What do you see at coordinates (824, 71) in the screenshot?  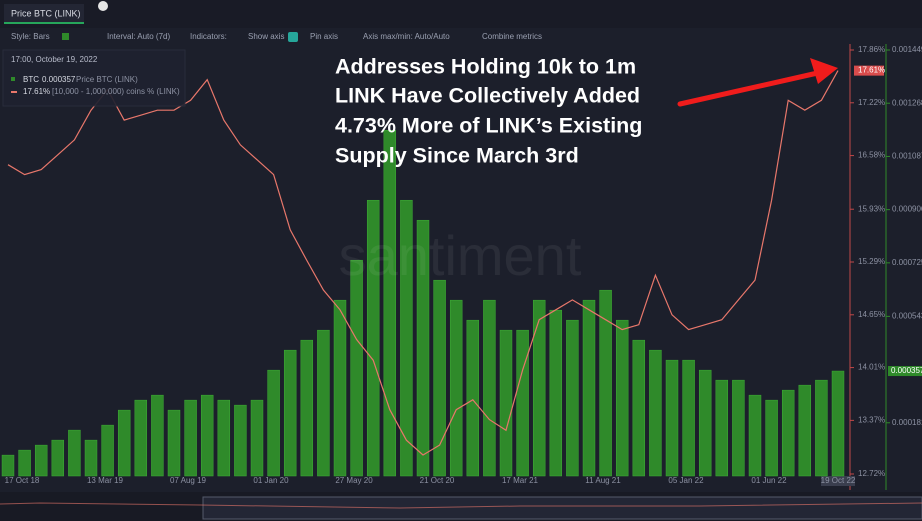 I see `arrow-head` at bounding box center [824, 71].